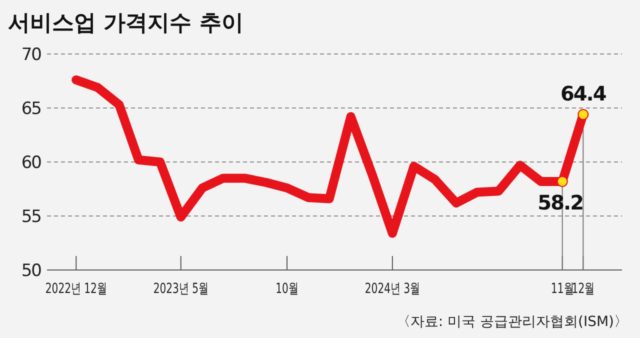  I want to click on x-tick-label: 12월, so click(583, 288).